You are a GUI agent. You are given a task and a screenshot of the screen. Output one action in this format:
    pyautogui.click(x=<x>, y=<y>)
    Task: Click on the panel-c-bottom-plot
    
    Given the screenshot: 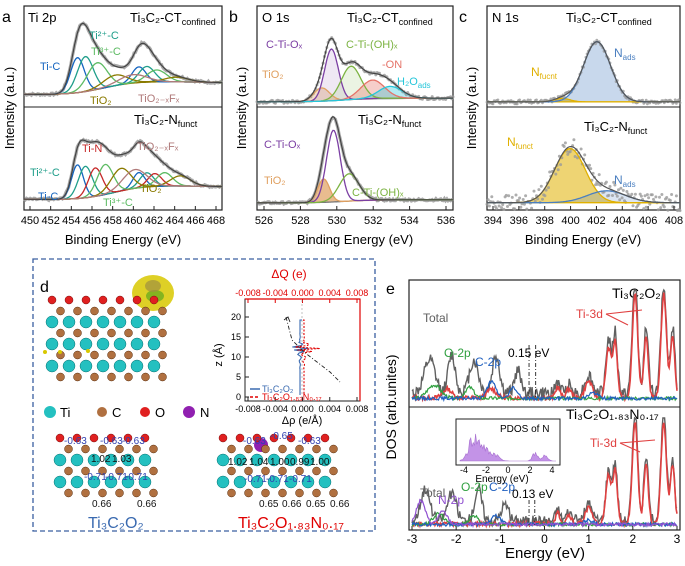 What is the action you would take?
    pyautogui.click(x=583, y=175)
    